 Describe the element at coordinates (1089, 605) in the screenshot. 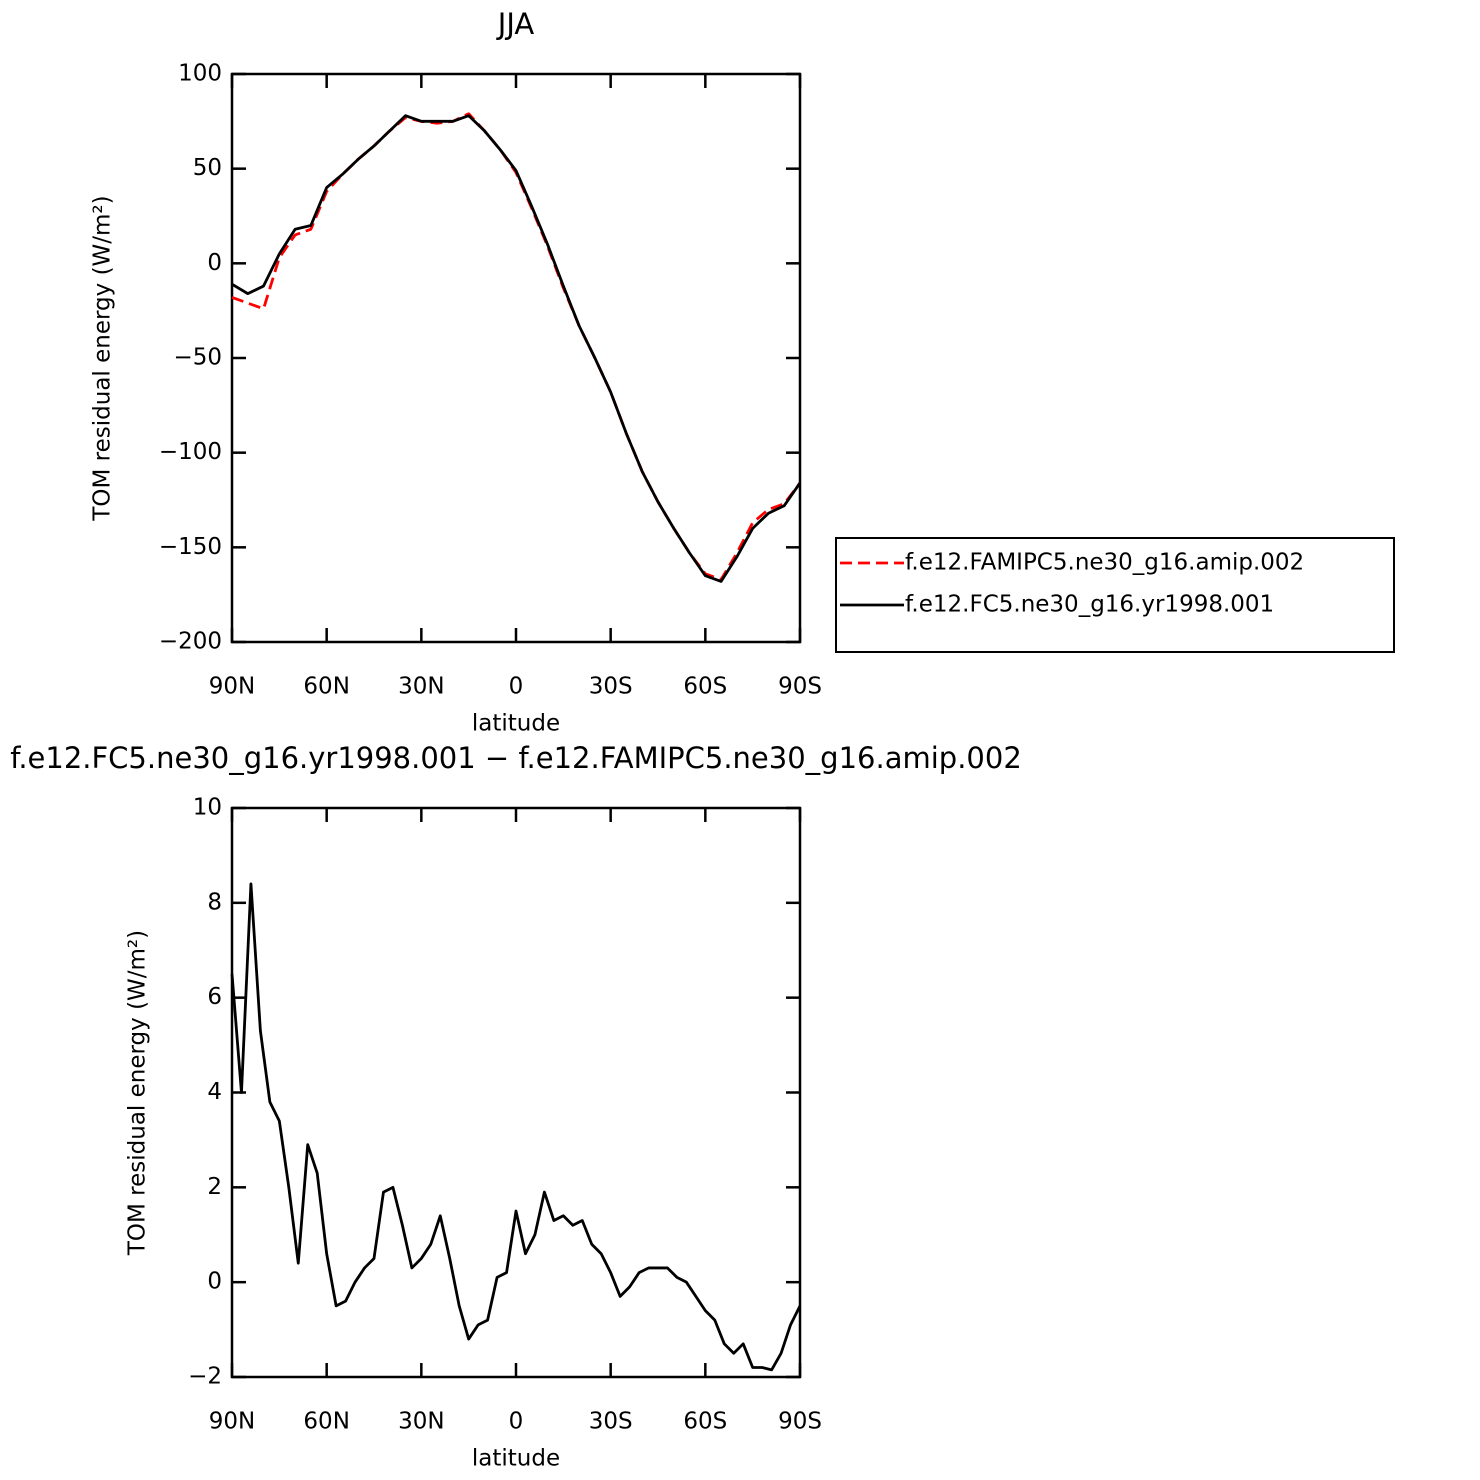

I see `legend-label: f.e12.FC5.ne30_g16.yr1998.001` at that location.